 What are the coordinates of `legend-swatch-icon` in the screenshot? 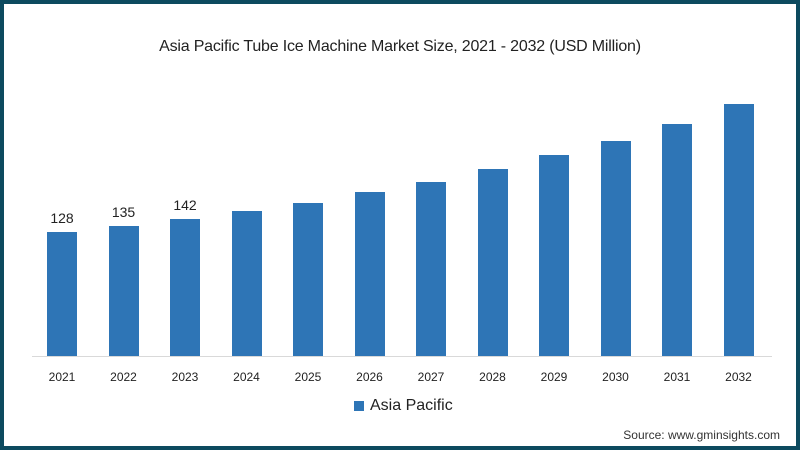 It's located at (359, 406).